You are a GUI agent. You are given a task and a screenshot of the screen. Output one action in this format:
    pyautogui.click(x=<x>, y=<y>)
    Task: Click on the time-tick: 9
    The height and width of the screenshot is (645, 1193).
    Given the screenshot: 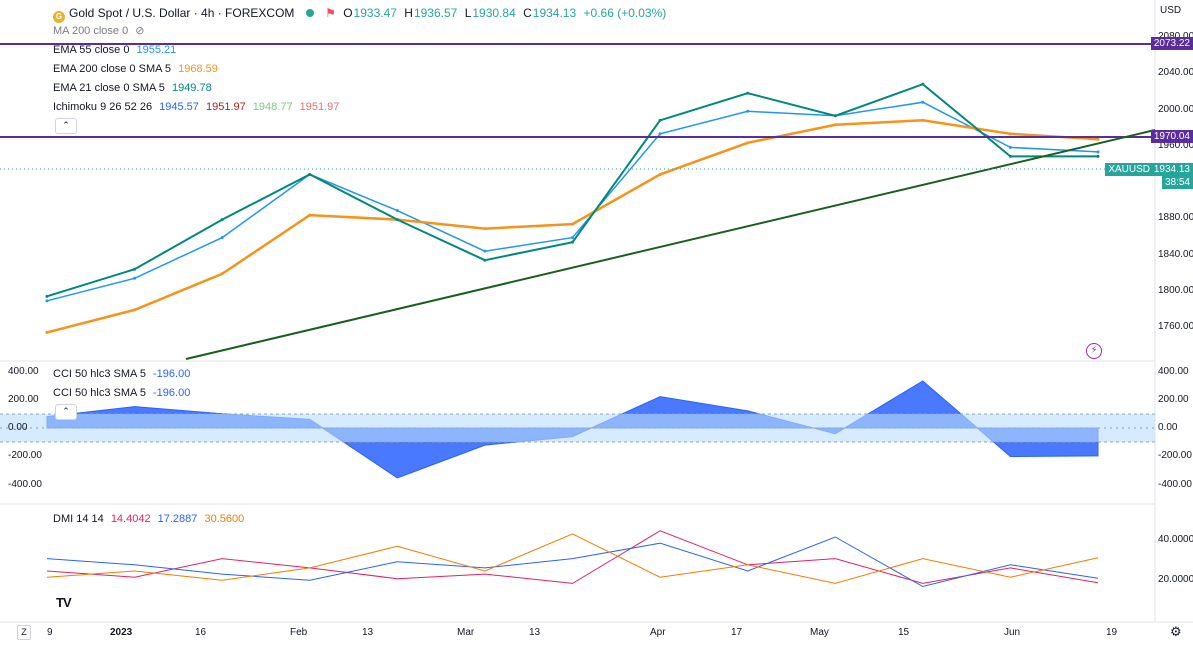 What is the action you would take?
    pyautogui.click(x=50, y=632)
    